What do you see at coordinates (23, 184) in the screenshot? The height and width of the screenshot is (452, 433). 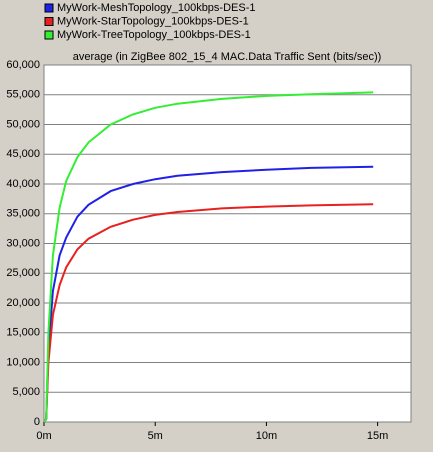 I see `y-tick-label: 40,000` at bounding box center [23, 184].